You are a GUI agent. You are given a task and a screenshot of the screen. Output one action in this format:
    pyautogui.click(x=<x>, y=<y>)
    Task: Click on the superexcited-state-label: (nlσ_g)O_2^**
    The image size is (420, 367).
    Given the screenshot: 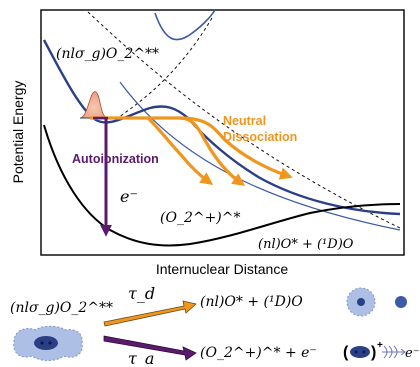 What is the action you would take?
    pyautogui.click(x=107, y=54)
    